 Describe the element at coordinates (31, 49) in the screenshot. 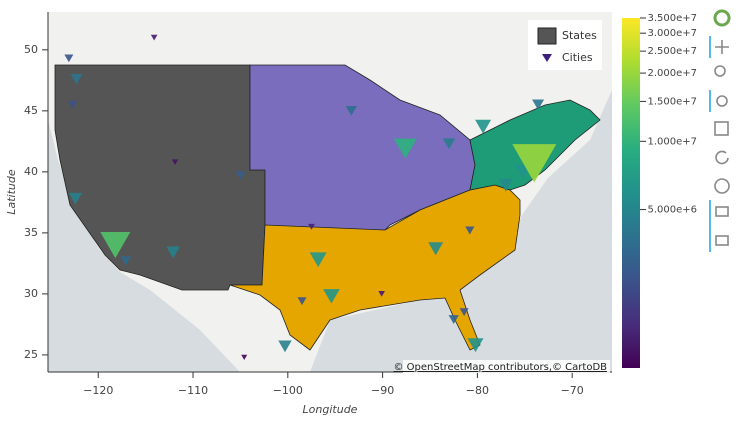

I see `y-tick-label: 50` at that location.